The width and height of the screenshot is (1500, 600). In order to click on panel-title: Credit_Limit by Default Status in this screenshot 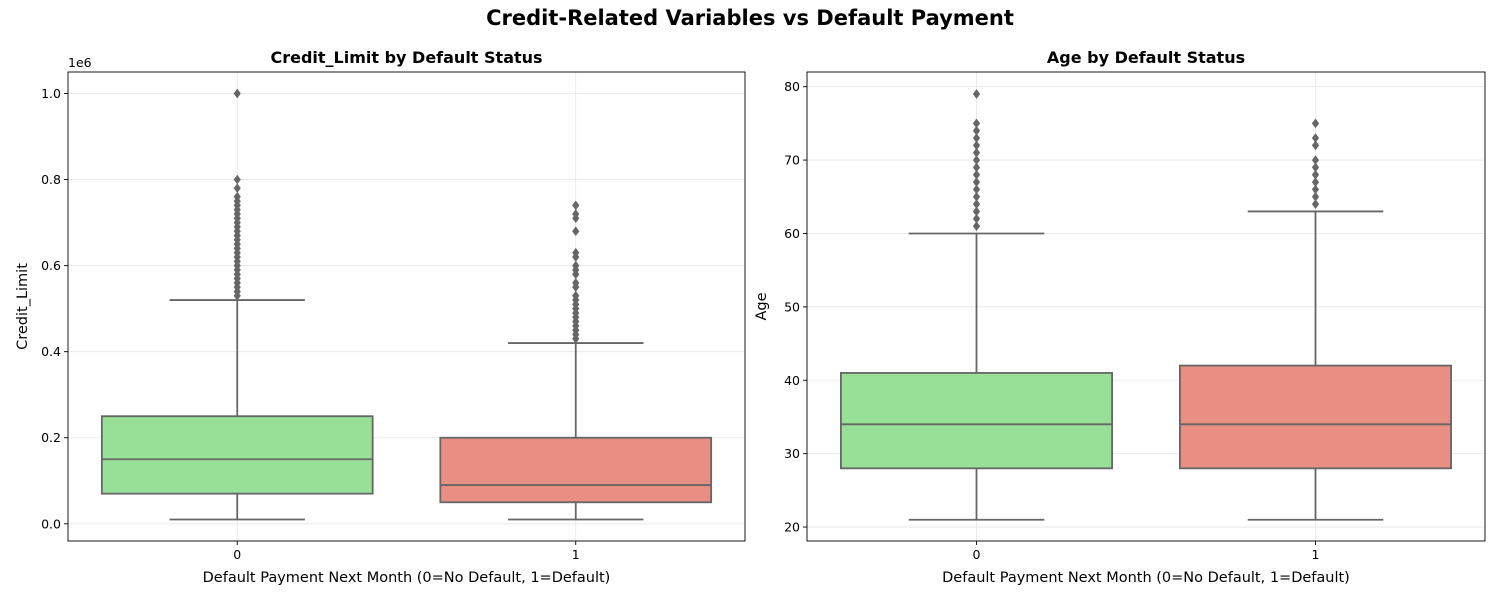, I will do `click(406, 57)`.